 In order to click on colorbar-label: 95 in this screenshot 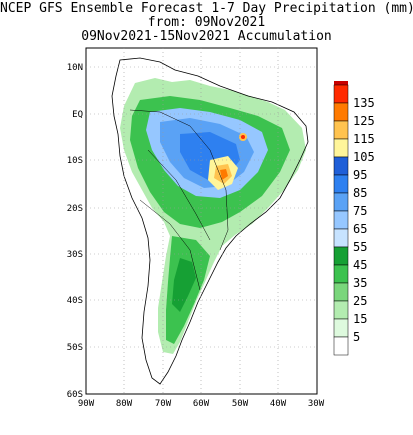, I will do `click(360, 175)`.